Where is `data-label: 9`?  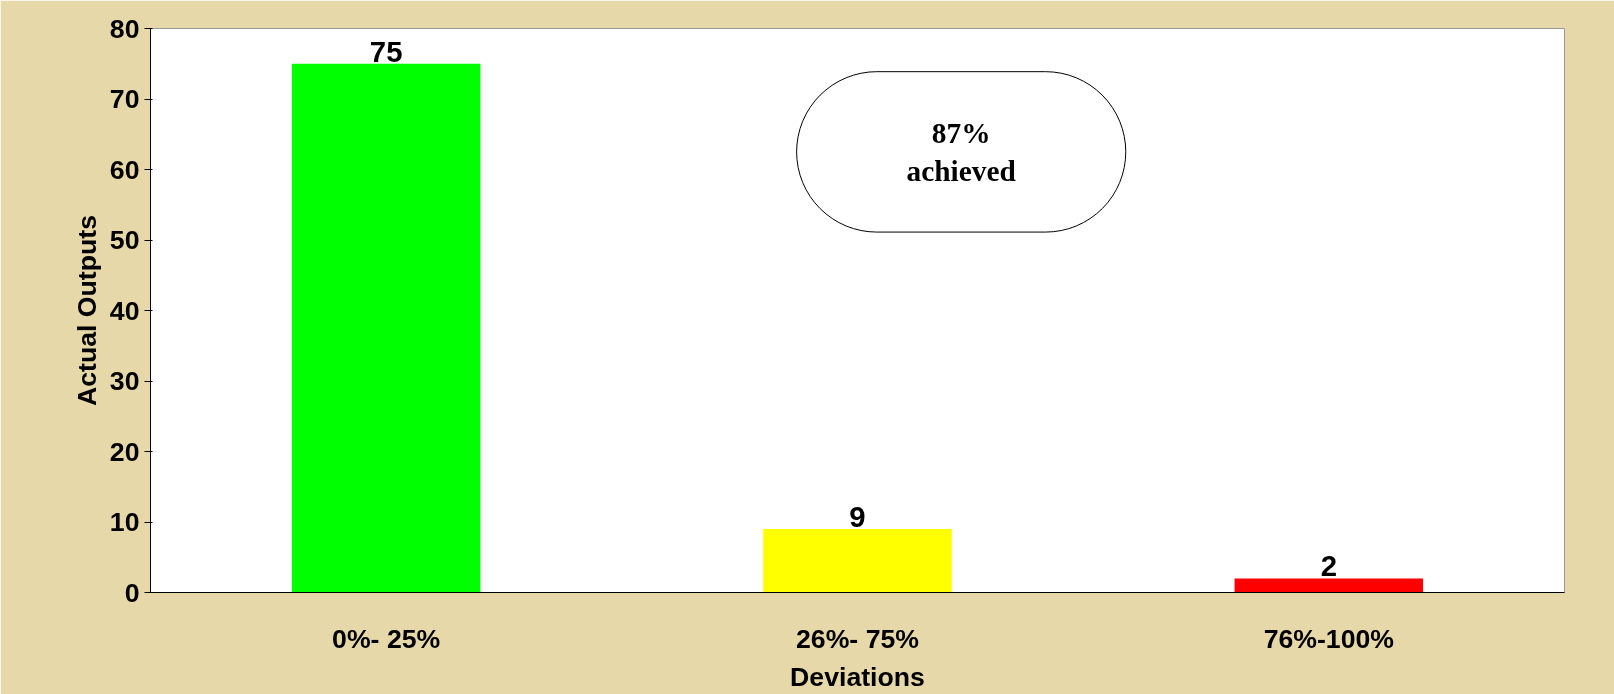
data-label: 9 is located at coordinates (857, 517).